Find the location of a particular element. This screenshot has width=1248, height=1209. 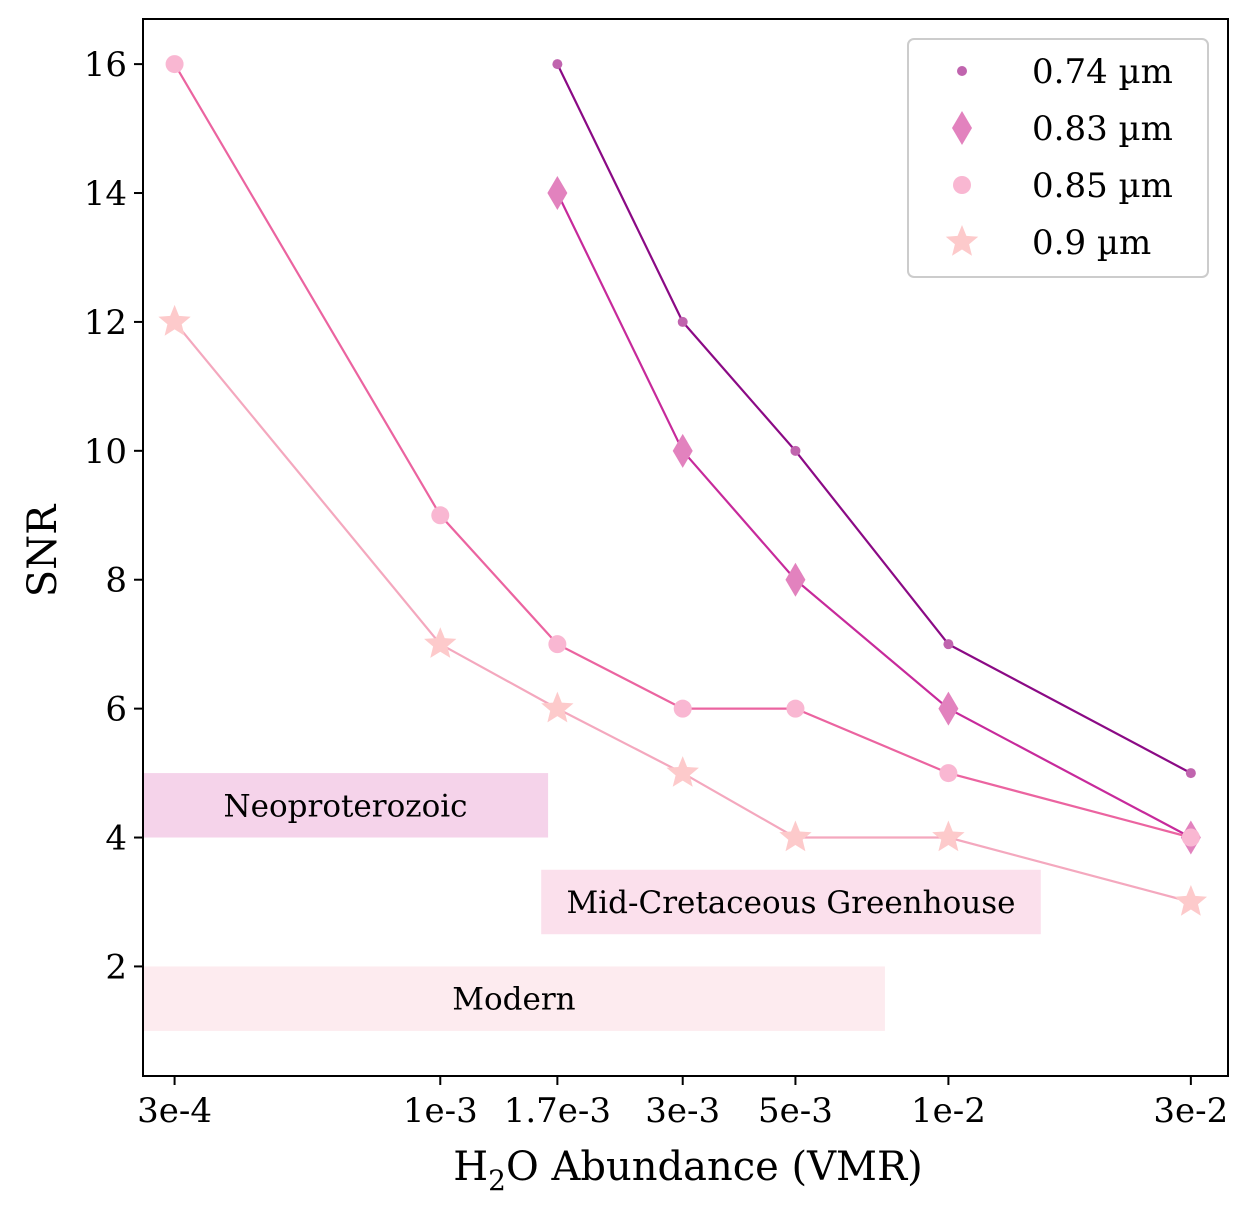

y-tick-label-0: 2 is located at coordinates (116, 967).